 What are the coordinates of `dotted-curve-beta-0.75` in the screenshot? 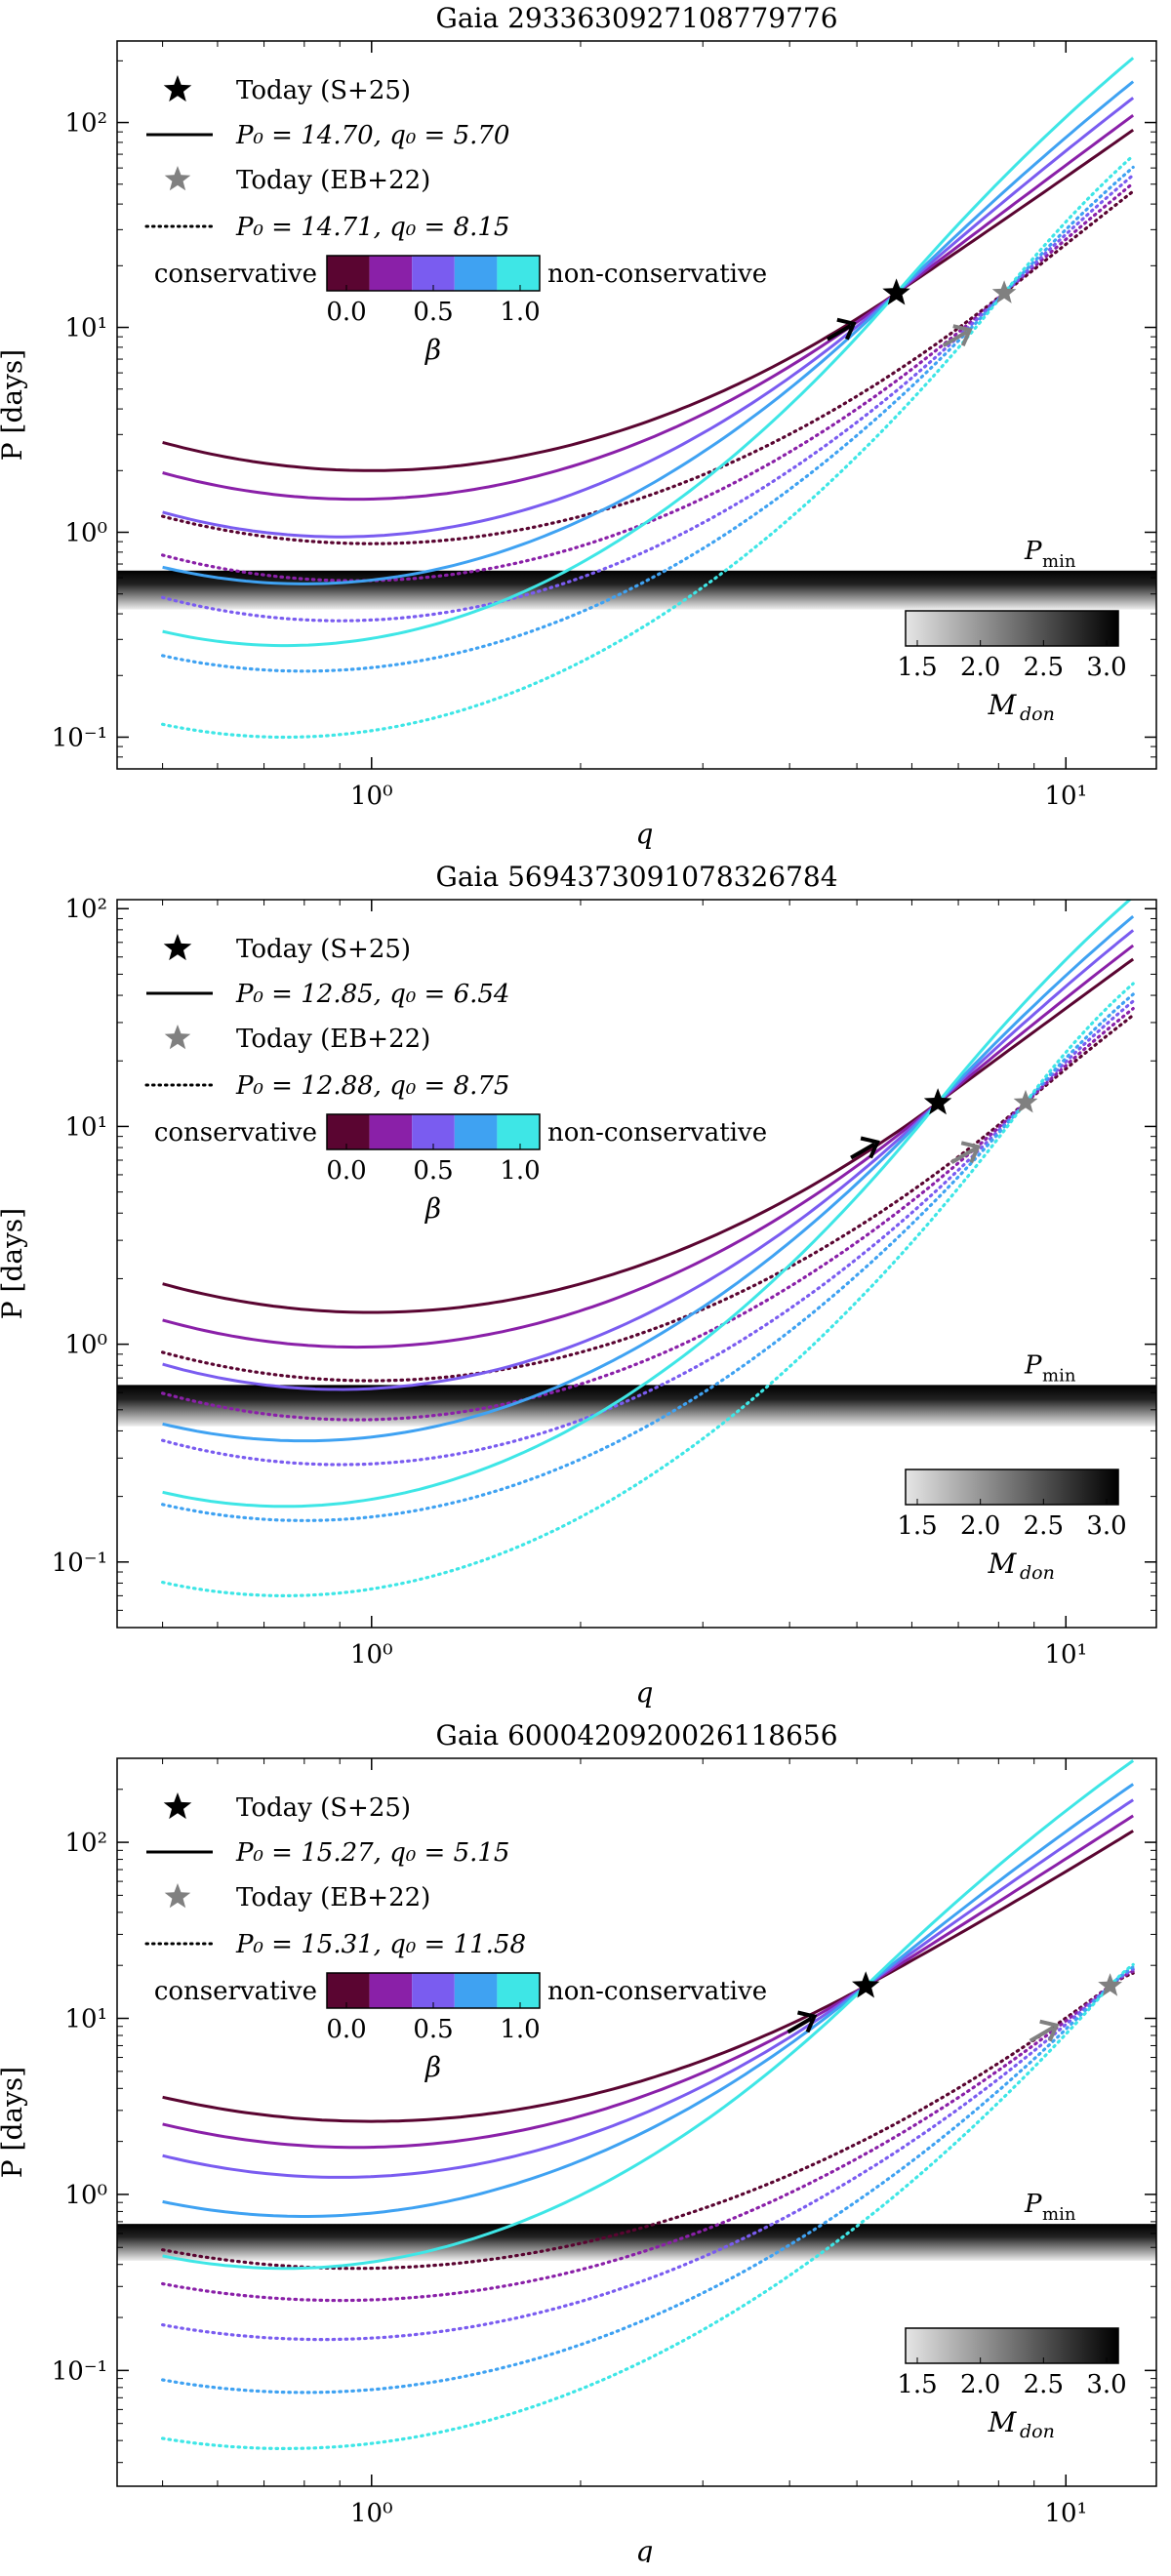 It's located at (648, 2180).